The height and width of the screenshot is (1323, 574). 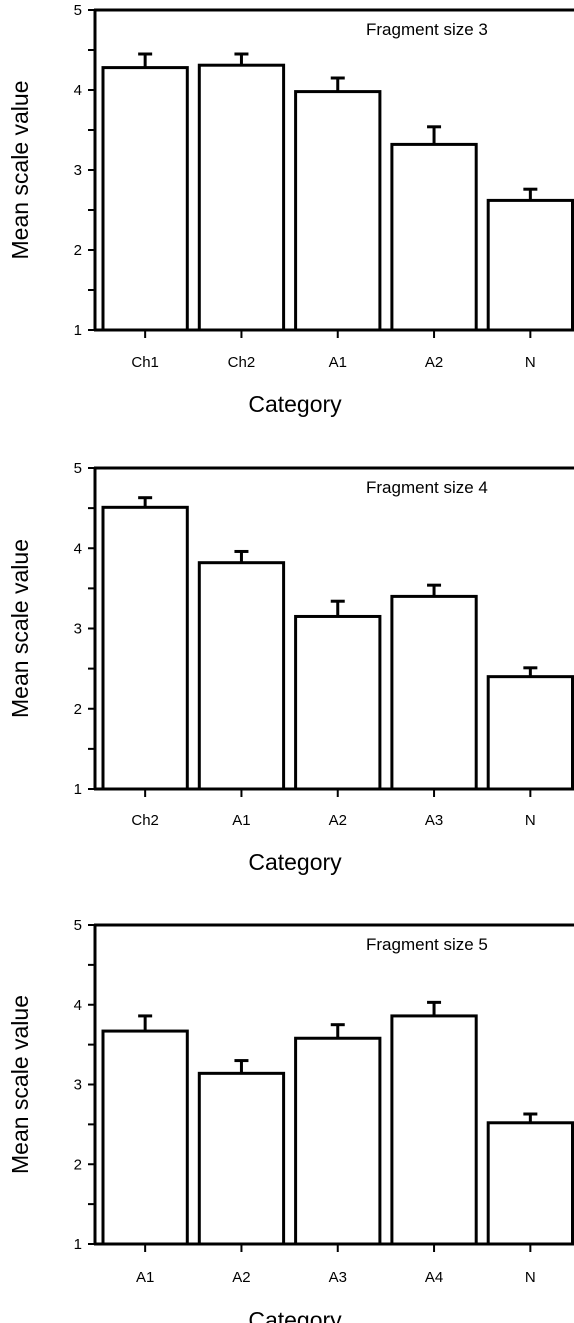 What do you see at coordinates (434, 1130) in the screenshot?
I see `bar-A4` at bounding box center [434, 1130].